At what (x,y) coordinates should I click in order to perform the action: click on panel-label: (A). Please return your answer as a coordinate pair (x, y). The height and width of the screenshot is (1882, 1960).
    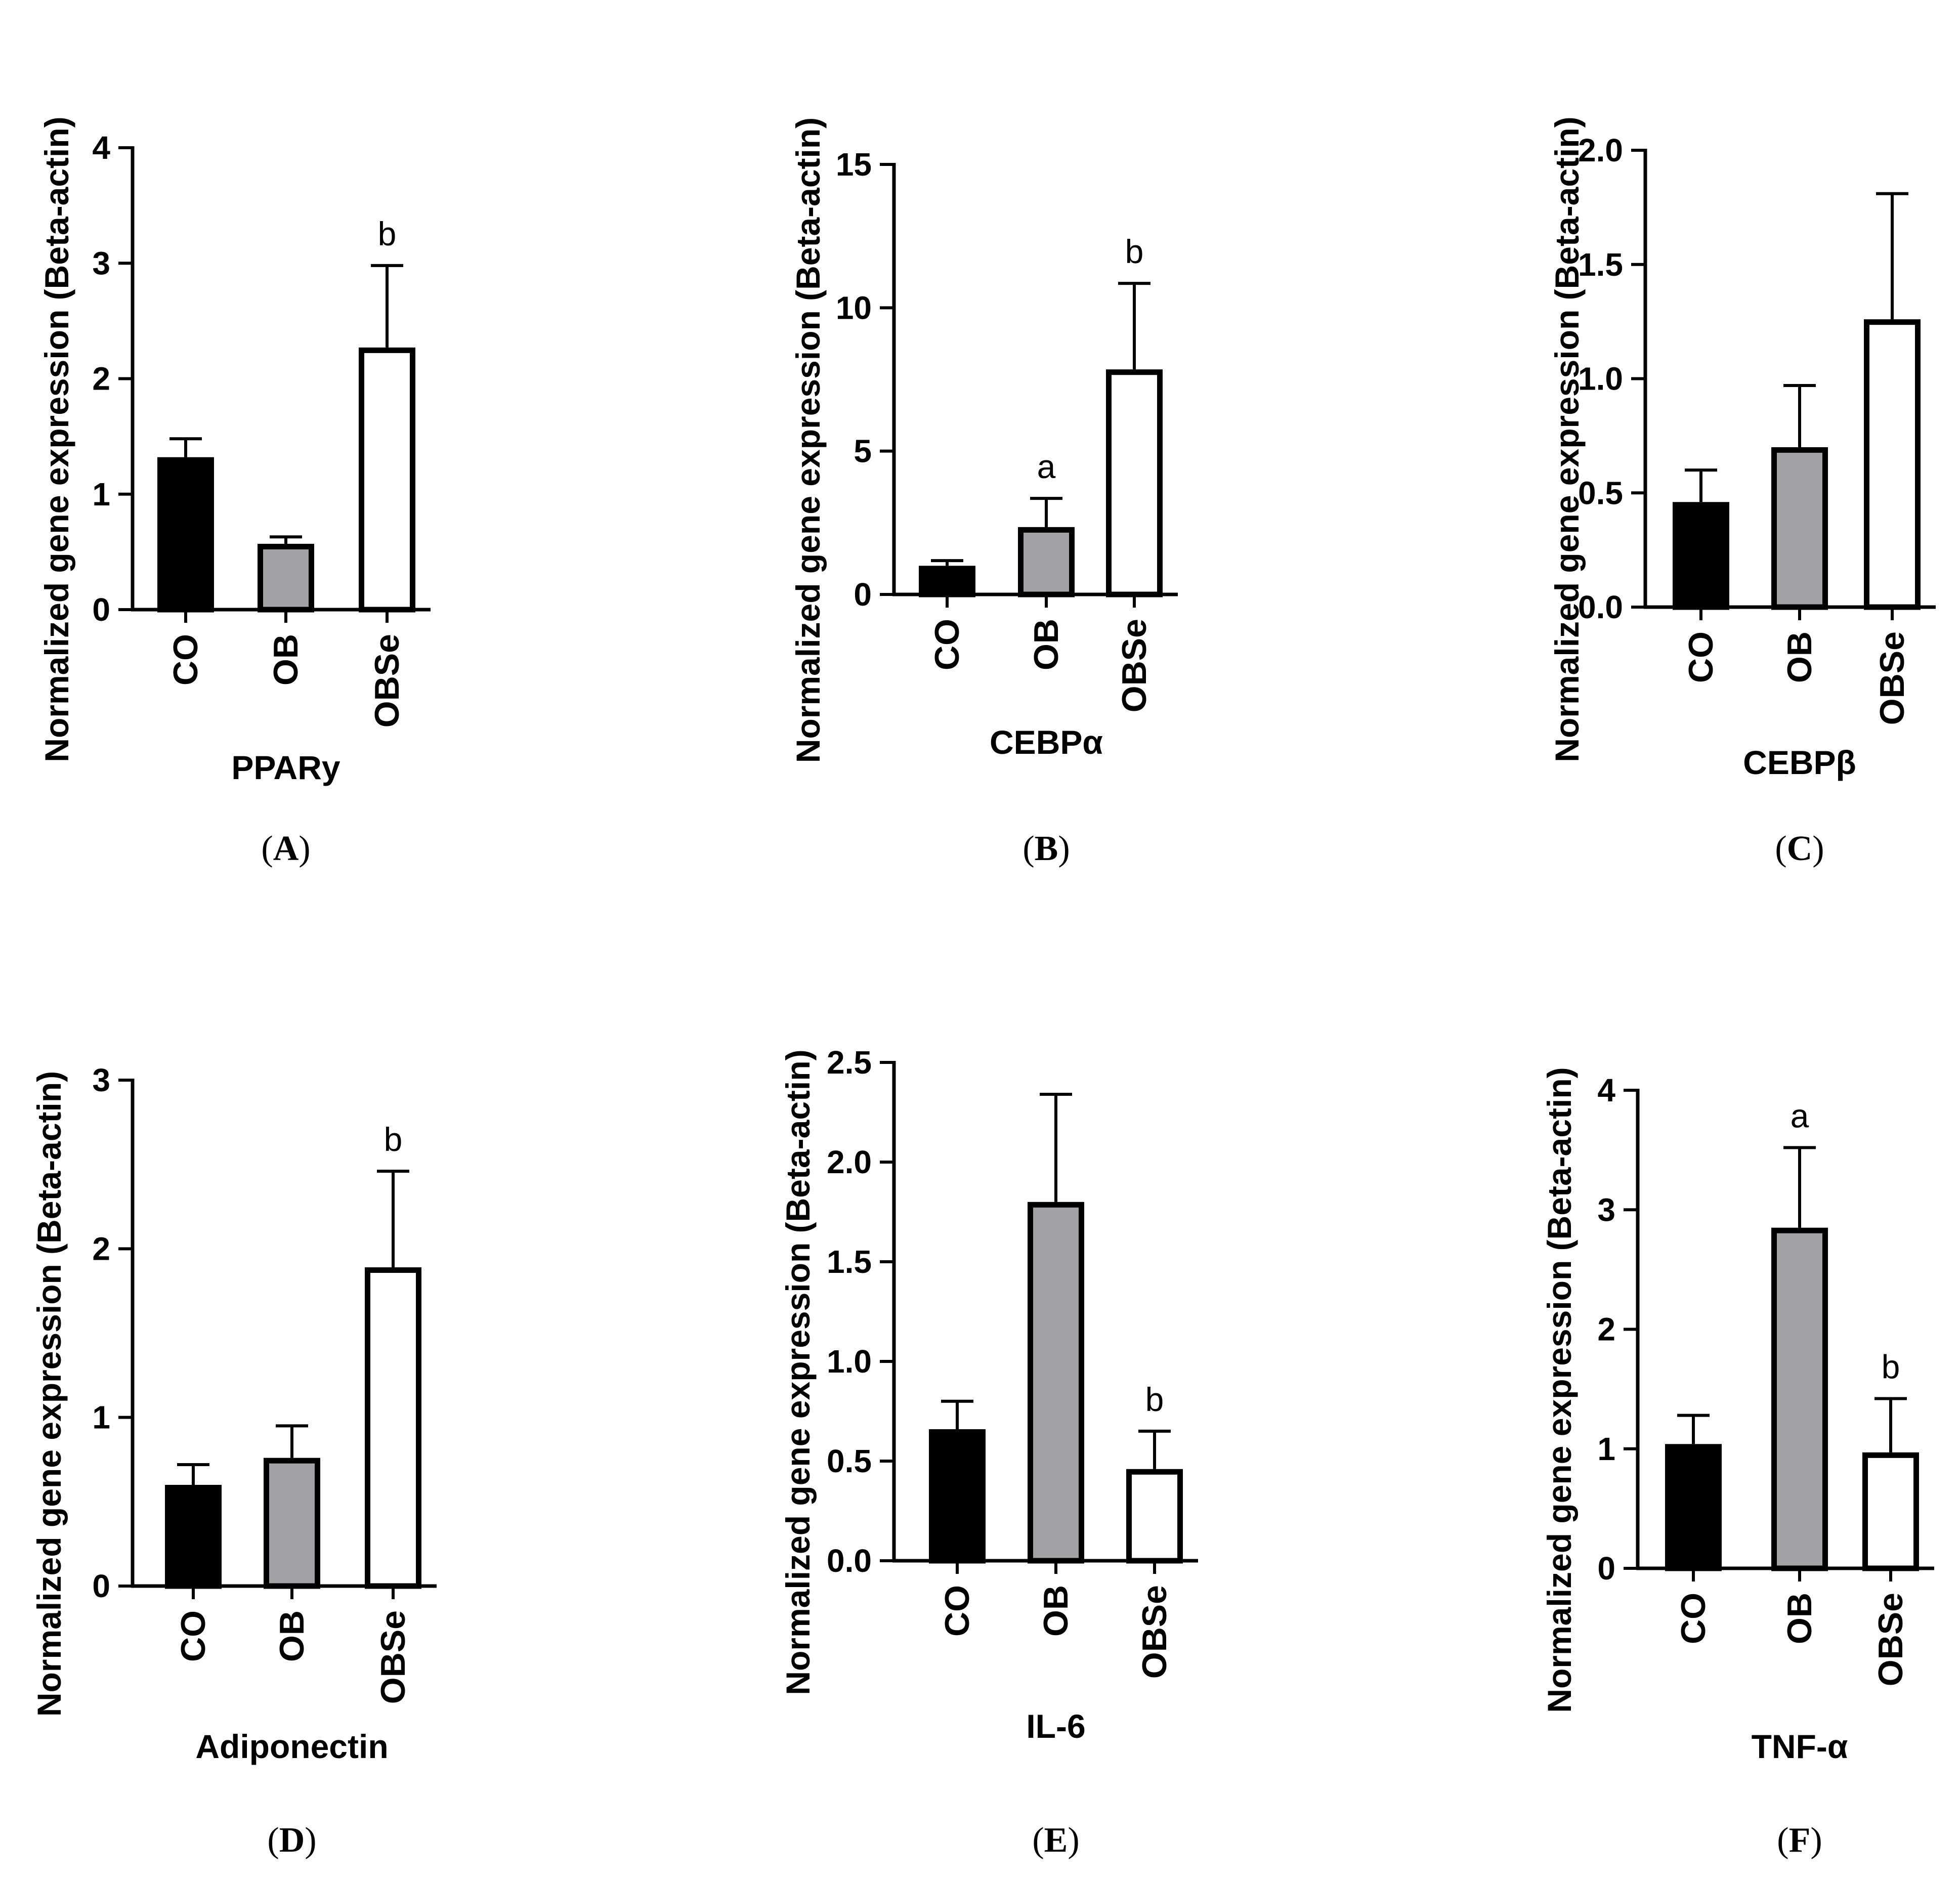
    Looking at the image, I should click on (285, 848).